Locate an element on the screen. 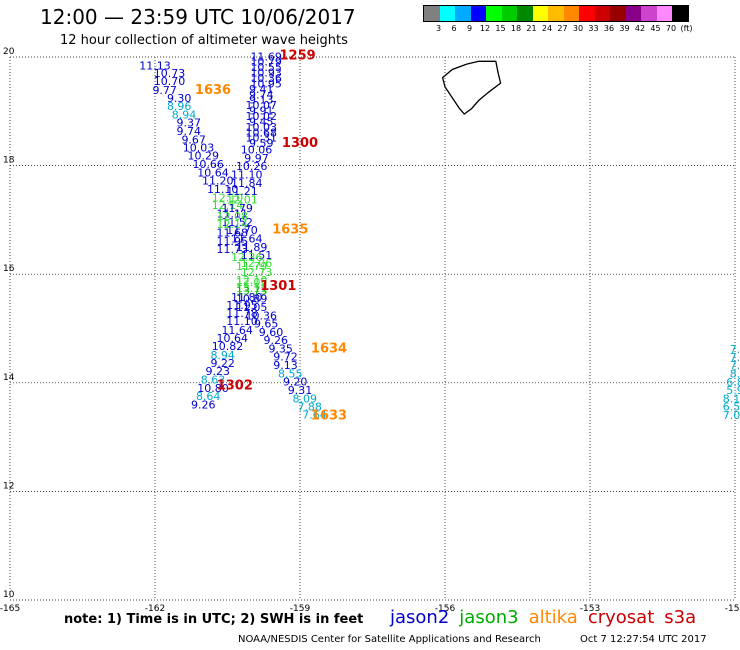 The height and width of the screenshot is (650, 740). wave-height-value: 10.06 is located at coordinates (257, 150).